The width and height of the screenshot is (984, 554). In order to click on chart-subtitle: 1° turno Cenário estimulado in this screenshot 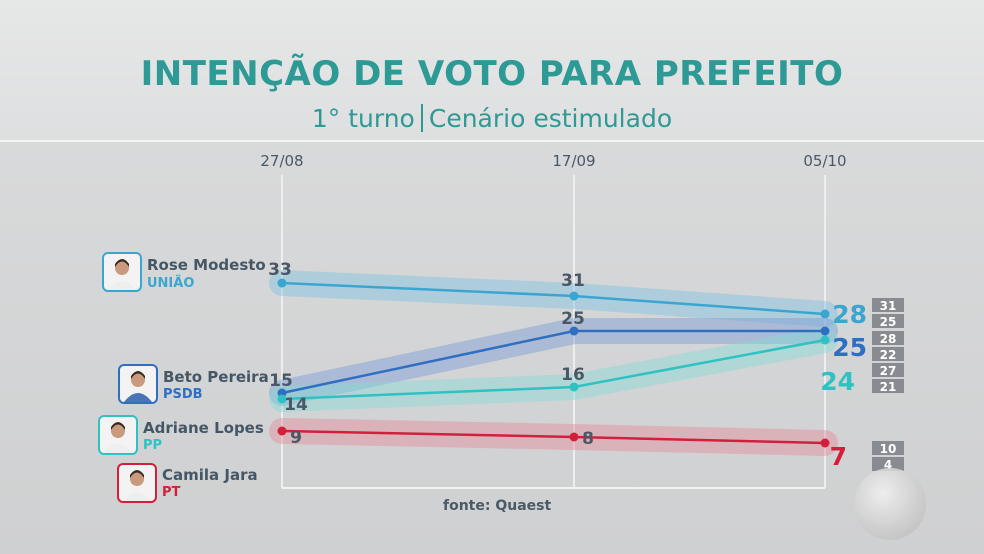, I will do `click(492, 118)`.